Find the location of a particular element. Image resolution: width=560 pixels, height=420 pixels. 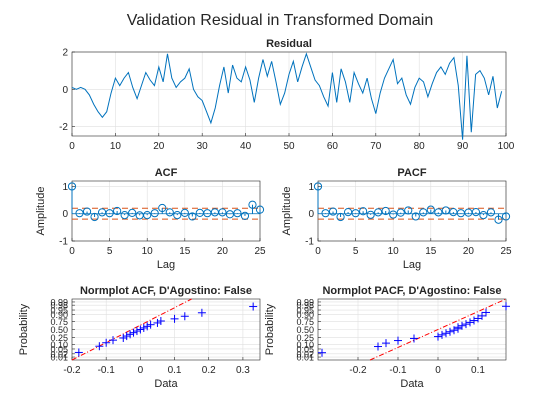

acf-xlabel: Lag is located at coordinates (166, 265).